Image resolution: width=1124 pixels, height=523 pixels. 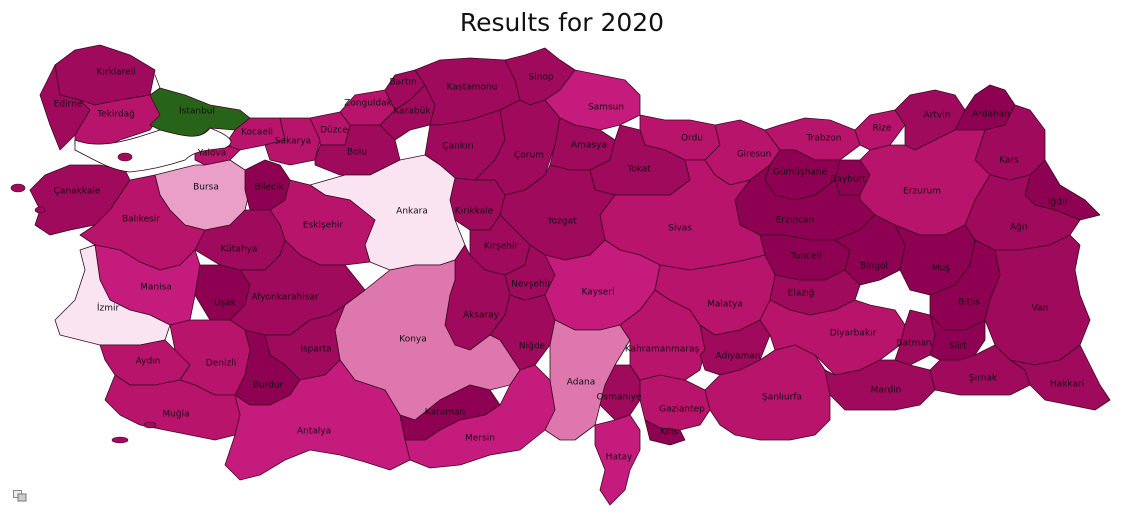 I want to click on province-label-yalova: Yalova, so click(x=212, y=154).